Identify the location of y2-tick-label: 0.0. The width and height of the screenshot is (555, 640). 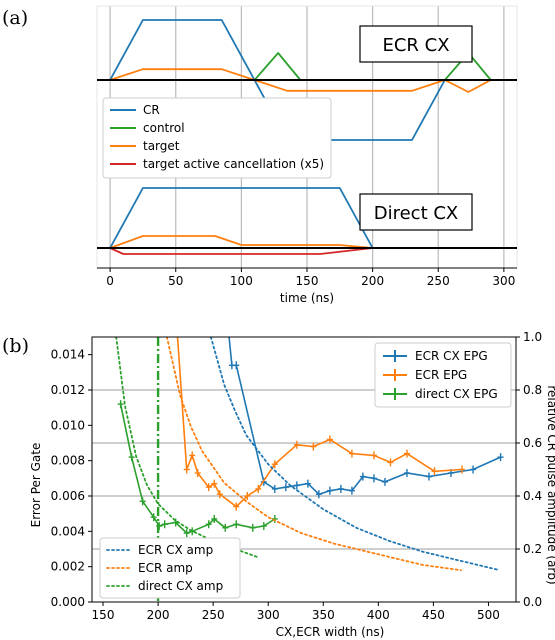
(532, 602).